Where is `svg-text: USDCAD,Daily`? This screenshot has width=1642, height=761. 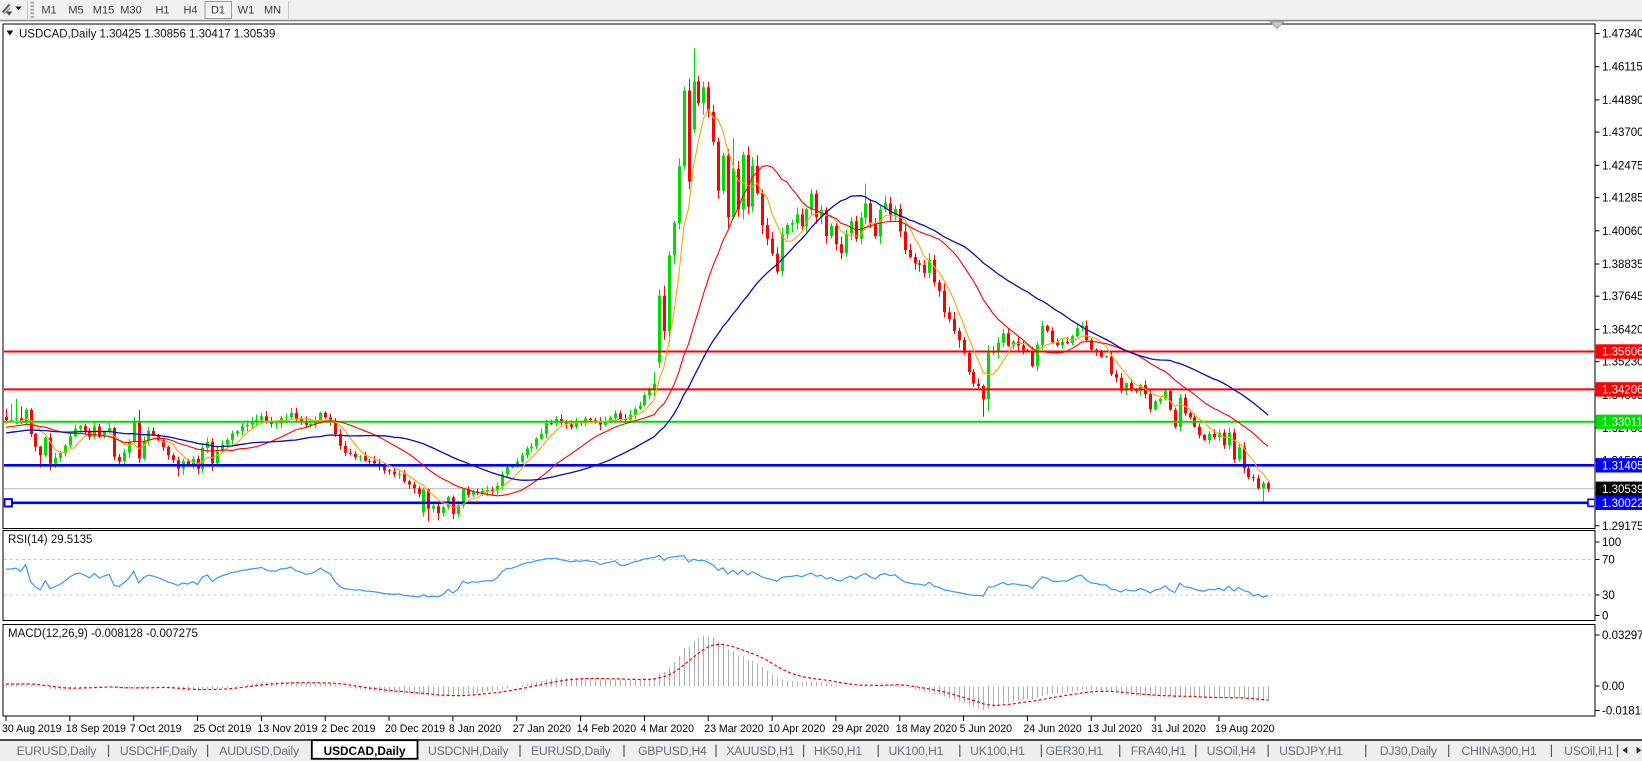
svg-text: USDCAD,Daily is located at coordinates (365, 751).